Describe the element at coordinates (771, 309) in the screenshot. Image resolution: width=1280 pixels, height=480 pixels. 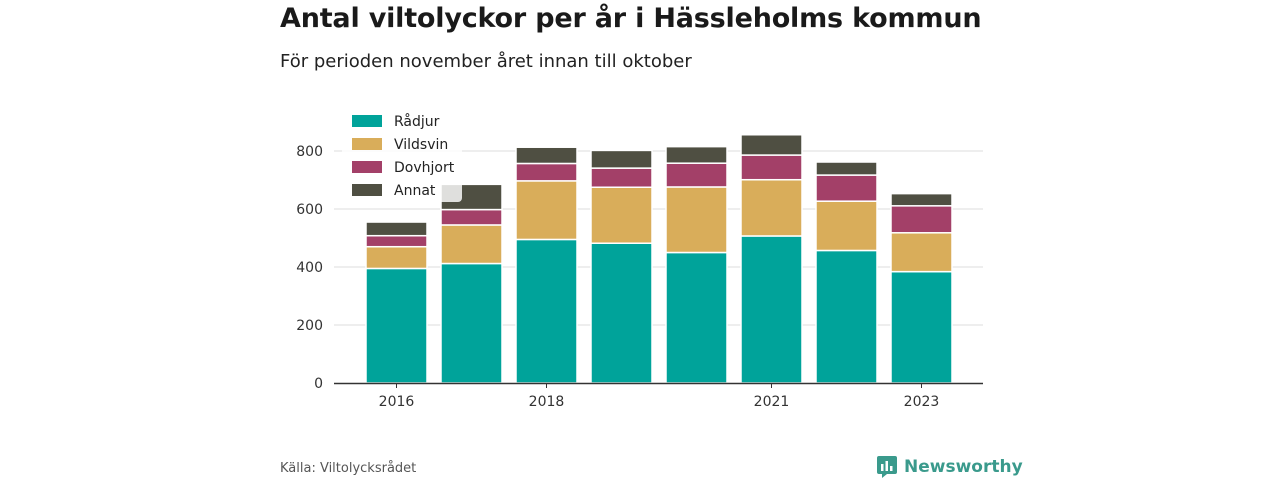
I see `bar-2021-rådjur` at that location.